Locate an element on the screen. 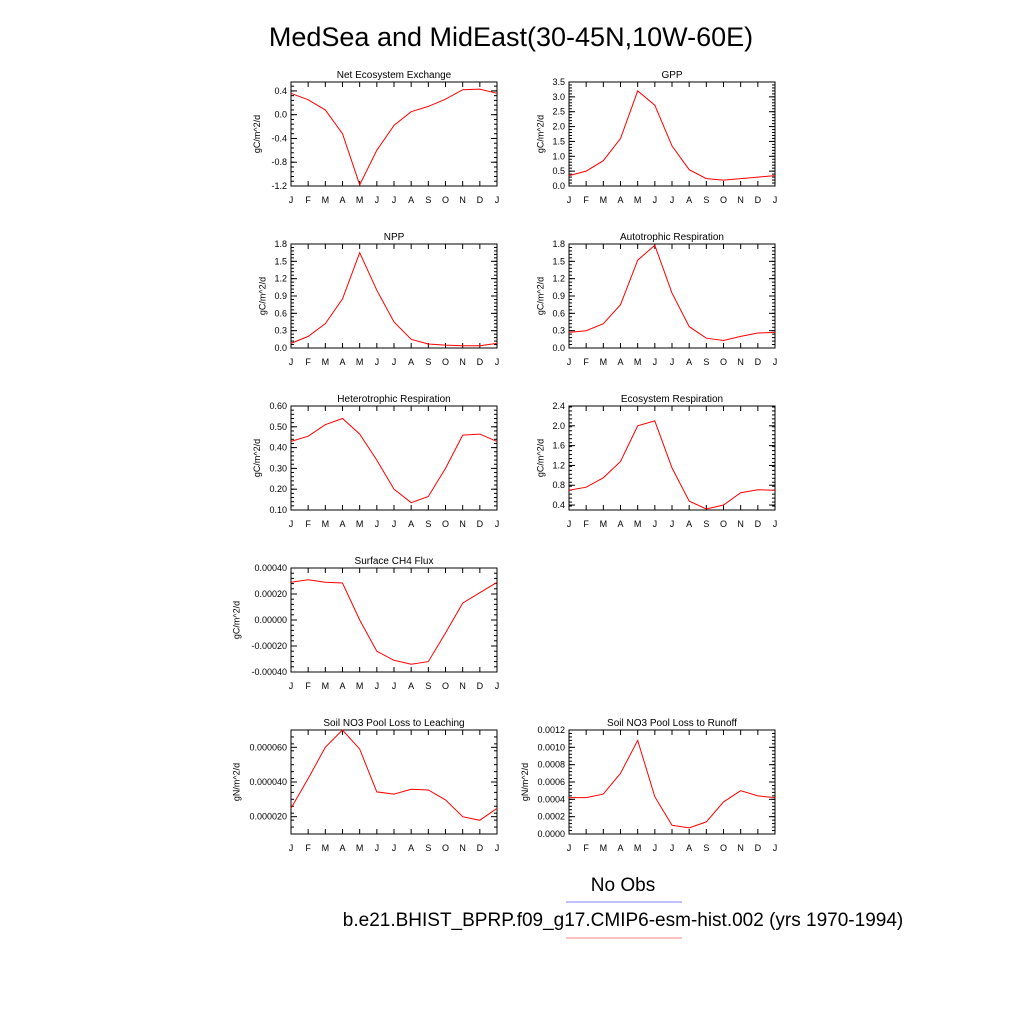 This screenshot has height=1024, width=1024. panel-title: Autotrophic Respiration is located at coordinates (672, 237).